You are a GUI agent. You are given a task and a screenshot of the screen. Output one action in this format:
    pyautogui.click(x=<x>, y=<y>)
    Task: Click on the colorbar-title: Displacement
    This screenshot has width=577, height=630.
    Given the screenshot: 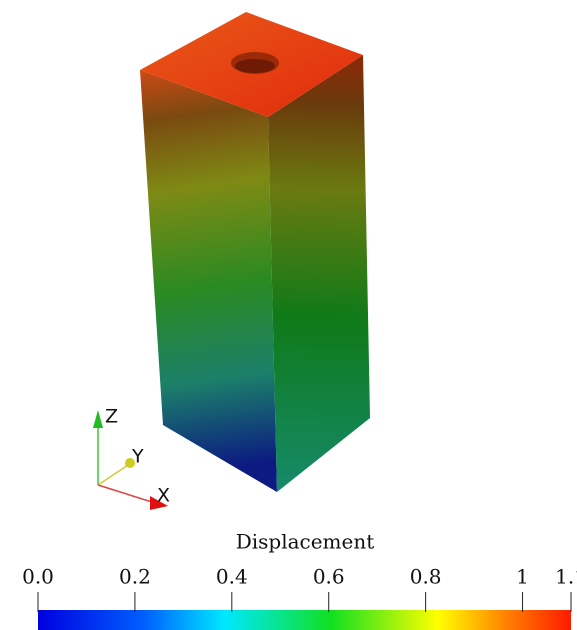 What is the action you would take?
    pyautogui.click(x=305, y=542)
    